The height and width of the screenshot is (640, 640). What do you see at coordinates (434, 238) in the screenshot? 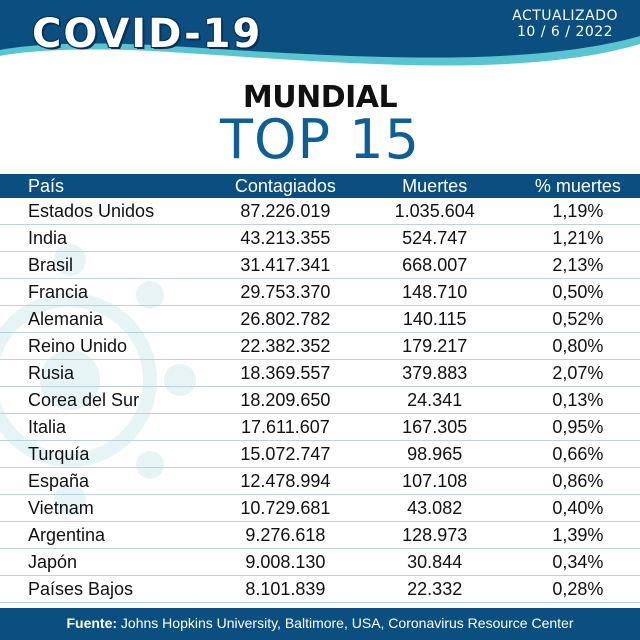
I see `cell-deaths: 524.747` at bounding box center [434, 238].